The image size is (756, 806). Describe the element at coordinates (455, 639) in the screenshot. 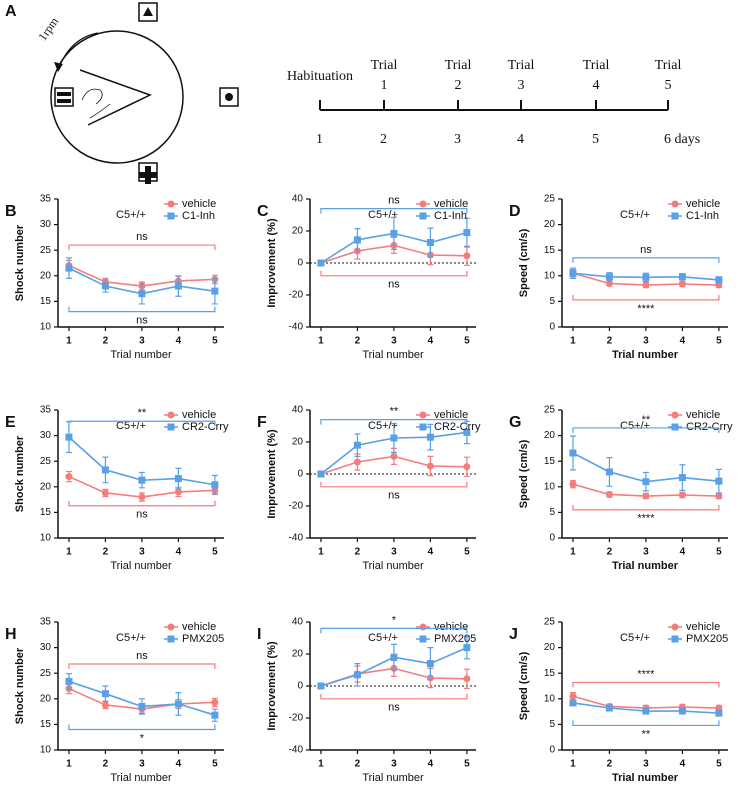

I see `legend-label: PMX205` at that location.